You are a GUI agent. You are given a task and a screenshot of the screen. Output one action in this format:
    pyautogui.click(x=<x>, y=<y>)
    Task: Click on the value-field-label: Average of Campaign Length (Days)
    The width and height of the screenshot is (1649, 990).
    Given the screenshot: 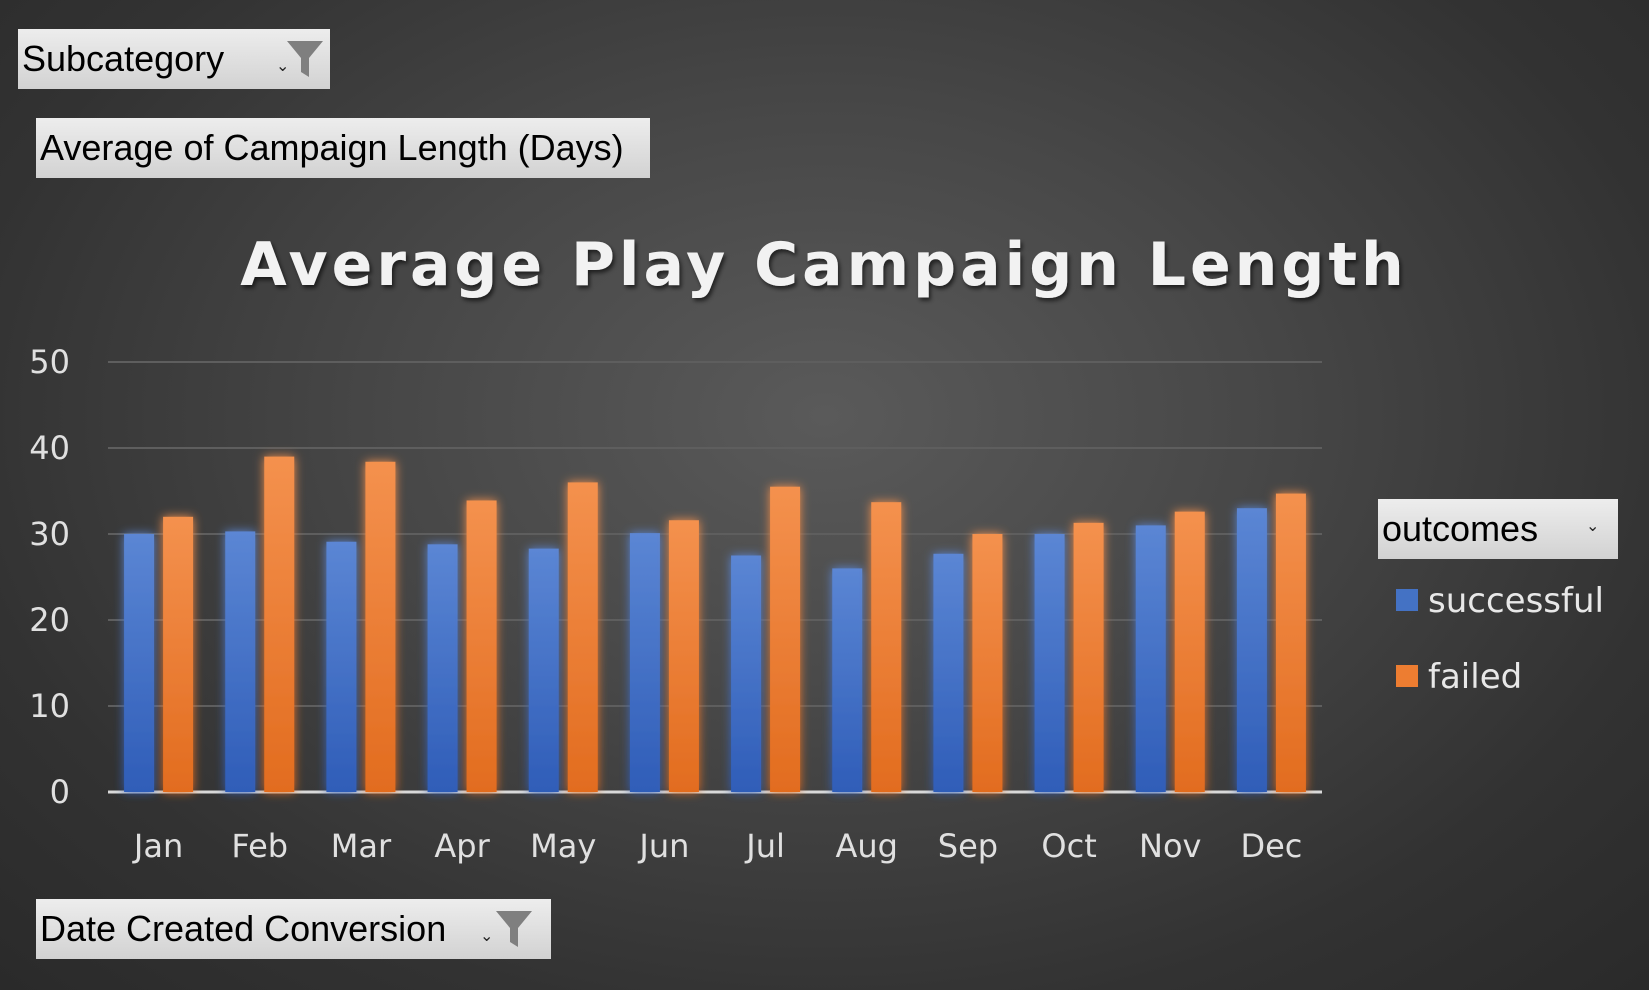 What is the action you would take?
    pyautogui.click(x=332, y=147)
    